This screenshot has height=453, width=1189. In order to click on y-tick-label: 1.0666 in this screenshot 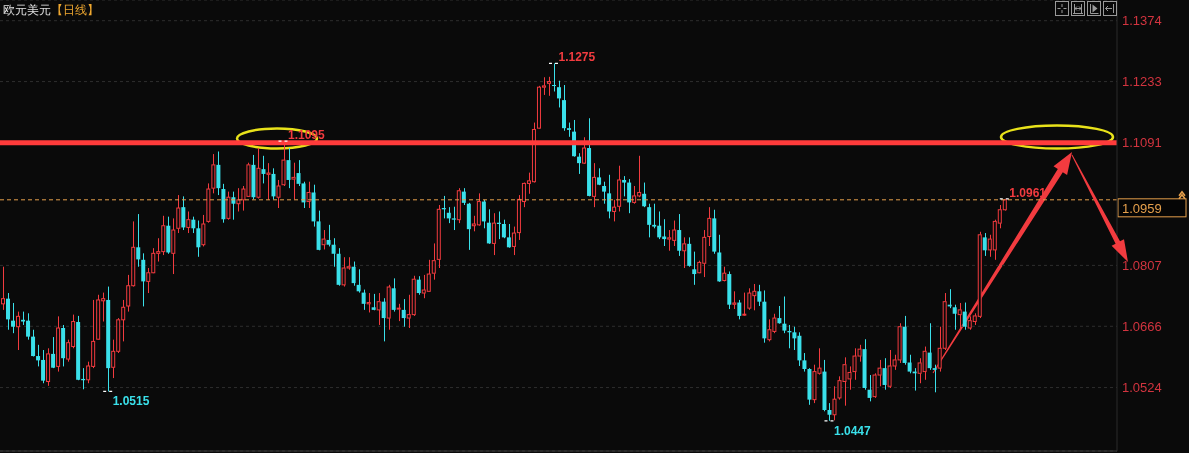, I will do `click(1142, 326)`.